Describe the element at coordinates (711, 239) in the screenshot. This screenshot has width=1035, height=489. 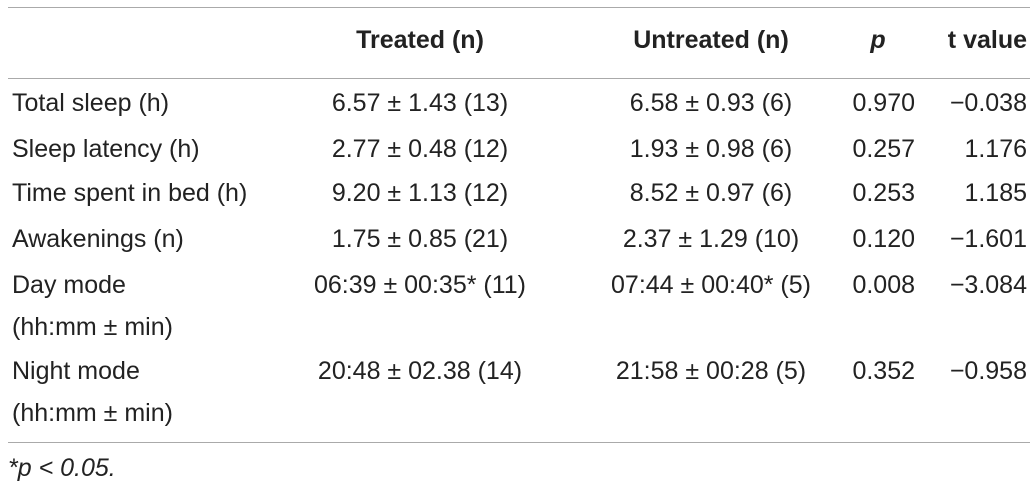
I see `cell: 2.37 ± 1.29 (10)` at that location.